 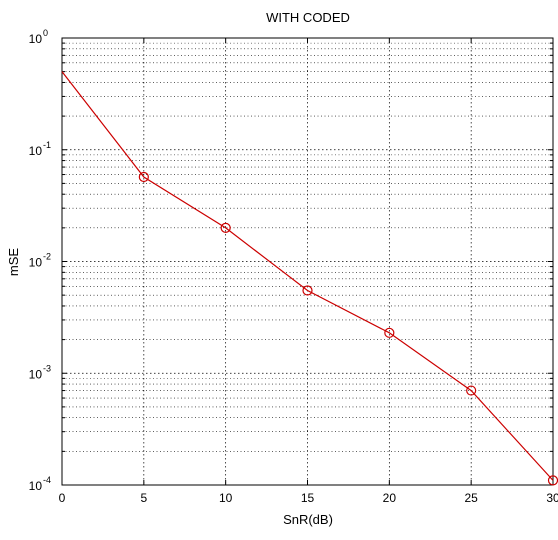 What do you see at coordinates (308, 519) in the screenshot?
I see `x-axis-label: SnR(dB)` at bounding box center [308, 519].